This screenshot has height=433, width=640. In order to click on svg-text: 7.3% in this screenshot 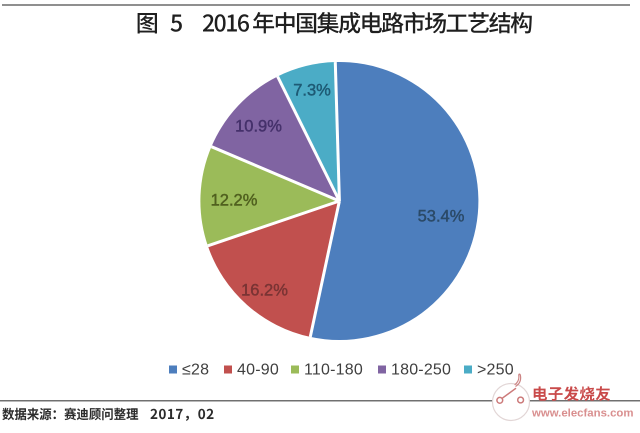, I will do `click(312, 91)`.